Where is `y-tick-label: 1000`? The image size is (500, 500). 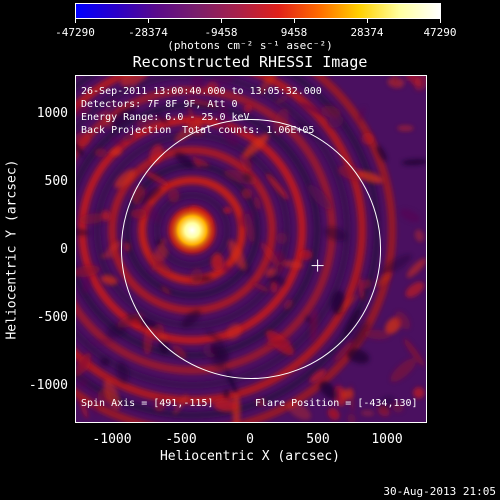 y-tick-label: 1000 is located at coordinates (52, 113).